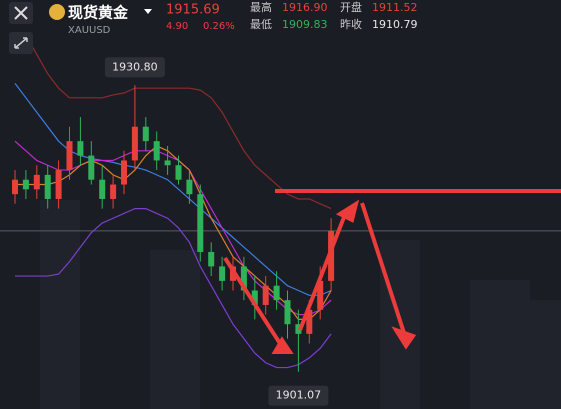 This screenshot has height=409, width=561. I want to click on extreme-label: 1930.80, so click(135, 66).